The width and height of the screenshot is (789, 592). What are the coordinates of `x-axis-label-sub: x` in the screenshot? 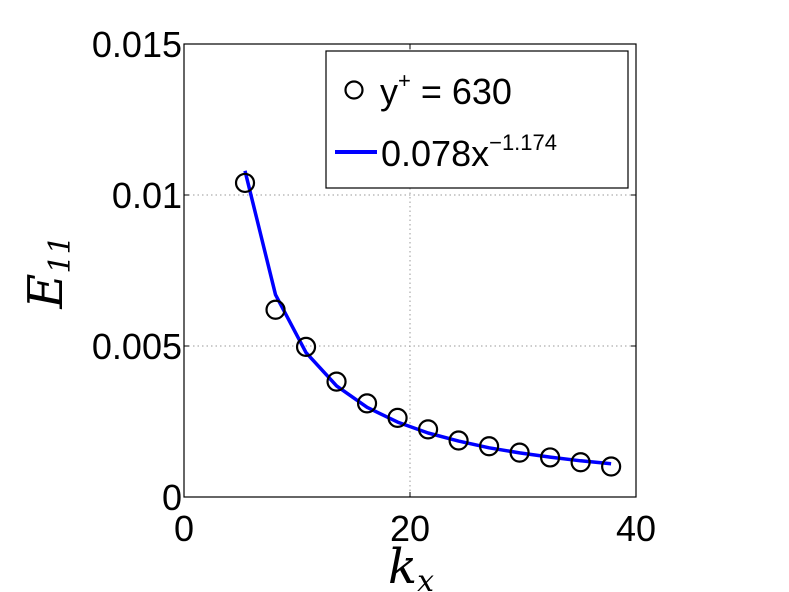 It's located at (425, 578).